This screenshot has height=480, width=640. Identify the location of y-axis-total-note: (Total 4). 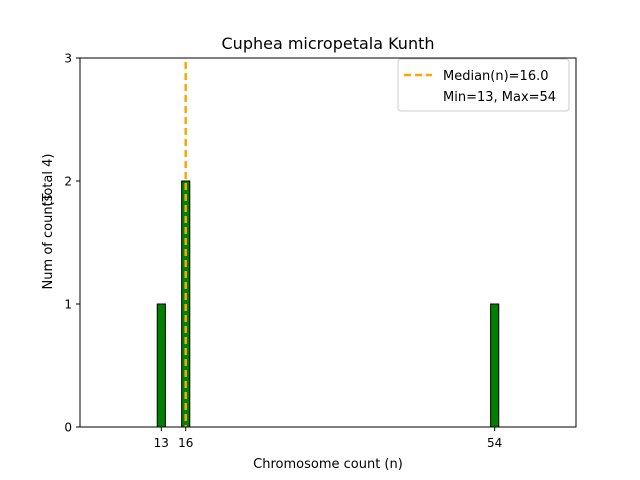
(48, 180).